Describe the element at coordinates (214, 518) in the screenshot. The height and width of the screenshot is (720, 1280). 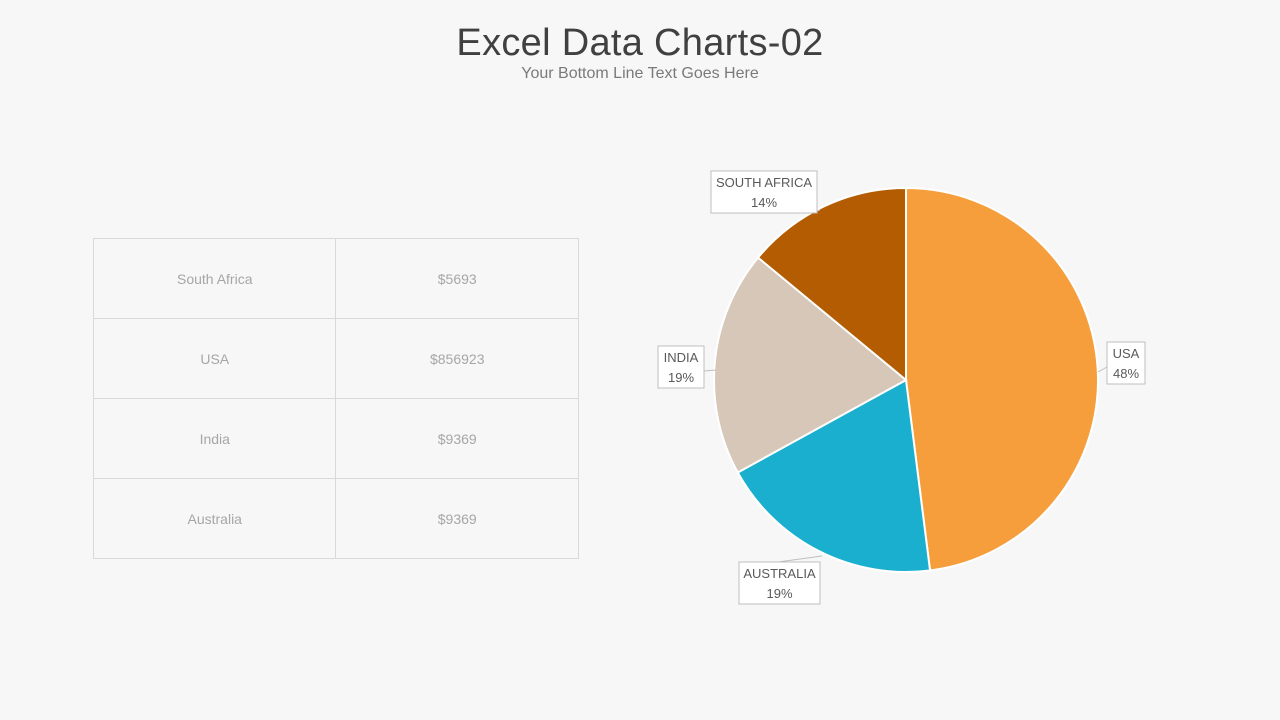
I see `table-cell-country: Australia` at that location.